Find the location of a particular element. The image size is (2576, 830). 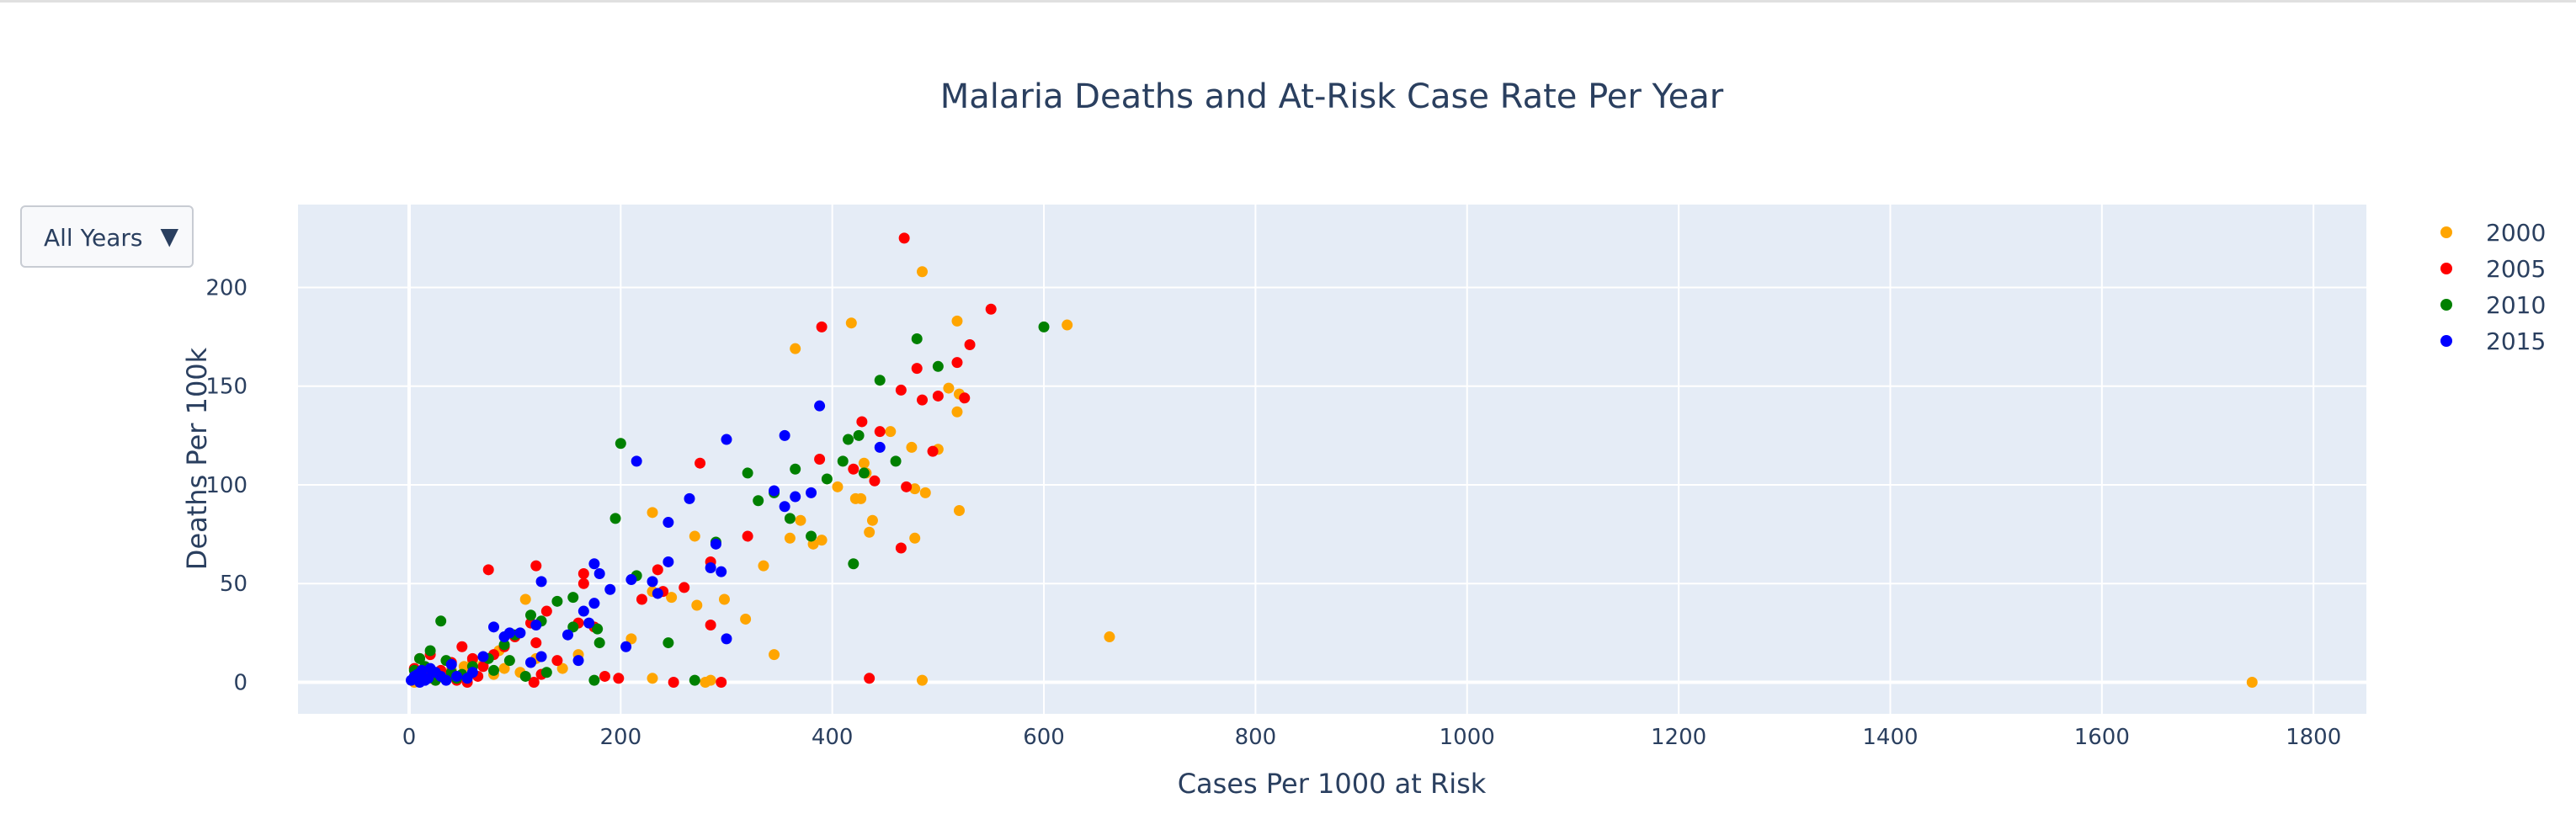

x-tick-label: 1600 is located at coordinates (2102, 738).